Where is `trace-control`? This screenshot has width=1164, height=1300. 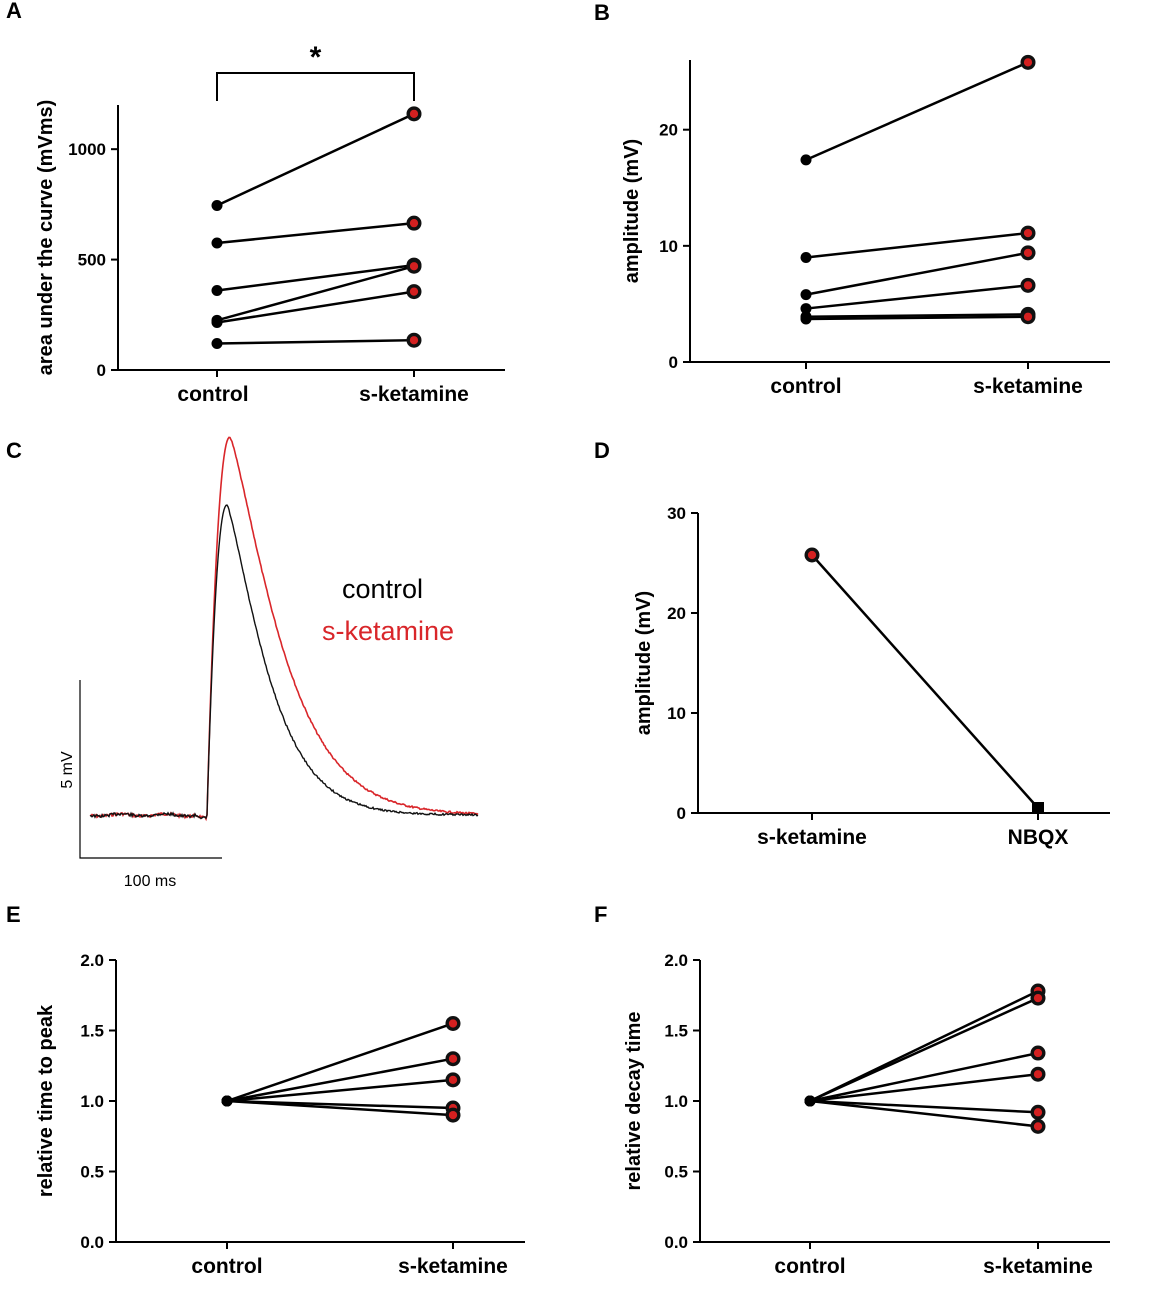
trace-control is located at coordinates (284, 662).